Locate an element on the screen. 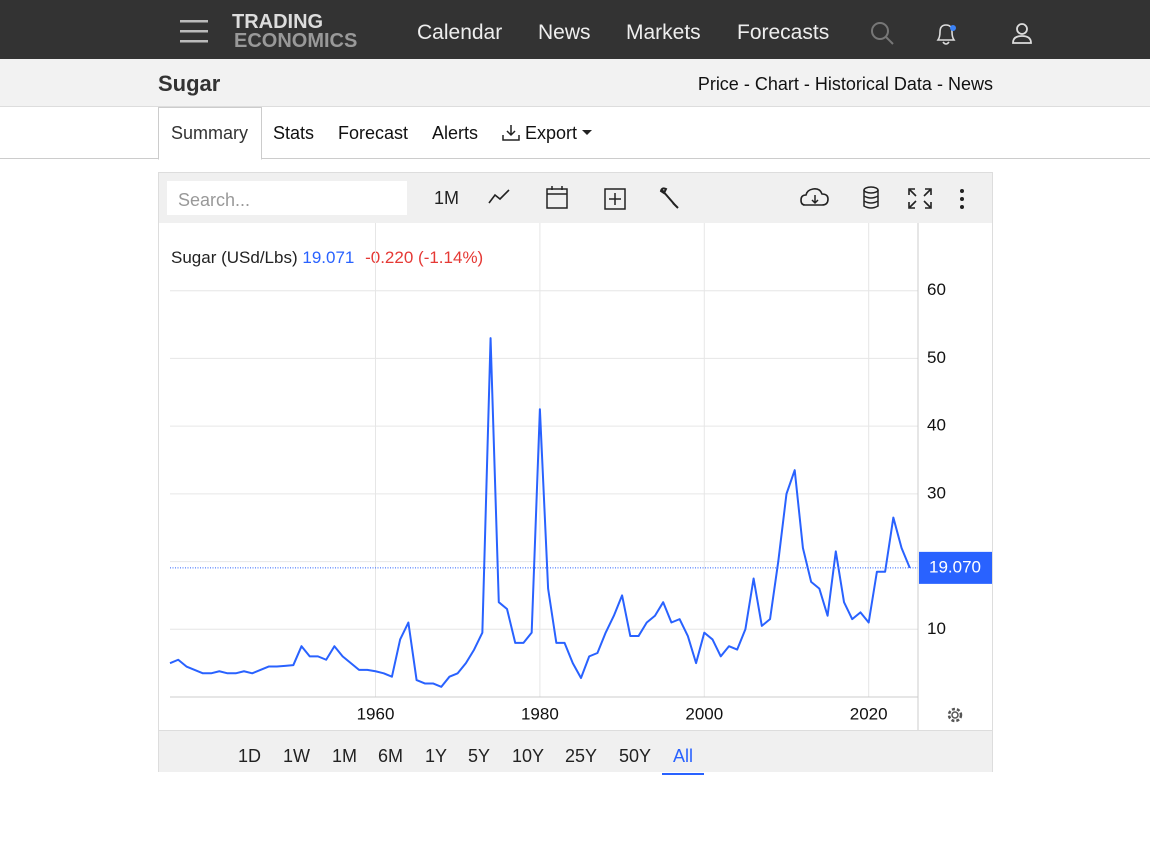 This screenshot has width=1150, height=849. range-button: 6M is located at coordinates (391, 756).